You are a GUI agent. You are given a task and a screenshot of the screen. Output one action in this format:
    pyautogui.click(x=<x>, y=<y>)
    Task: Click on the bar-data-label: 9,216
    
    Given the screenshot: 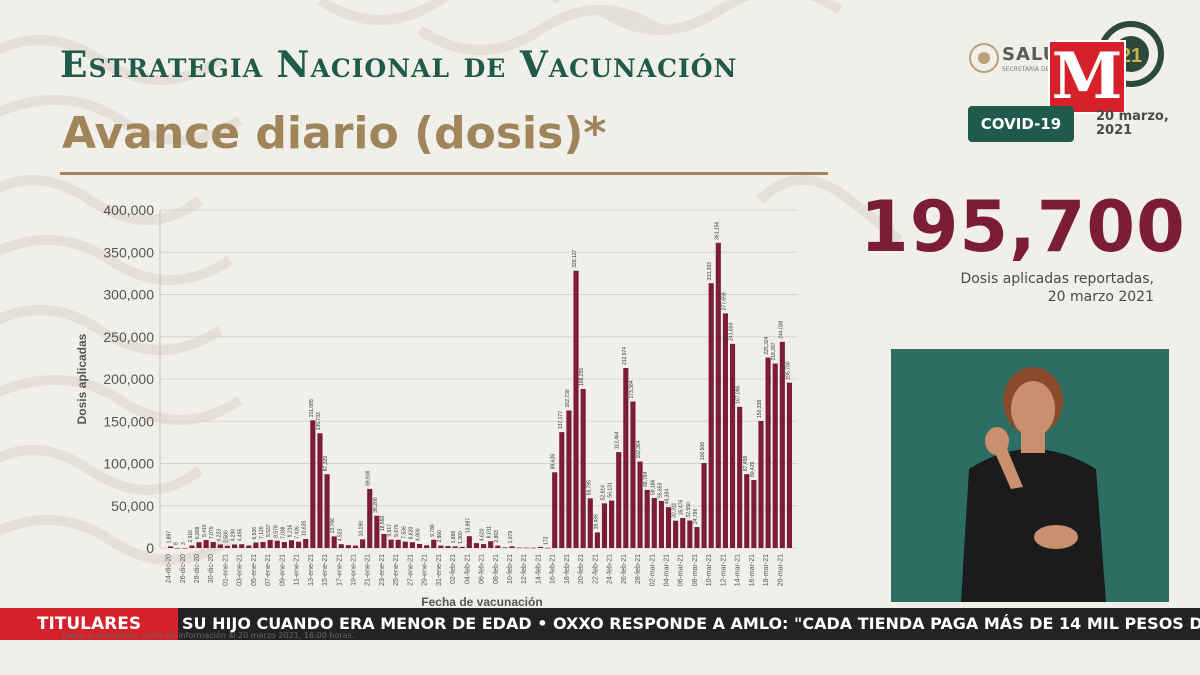 What is the action you would take?
    pyautogui.click(x=290, y=530)
    